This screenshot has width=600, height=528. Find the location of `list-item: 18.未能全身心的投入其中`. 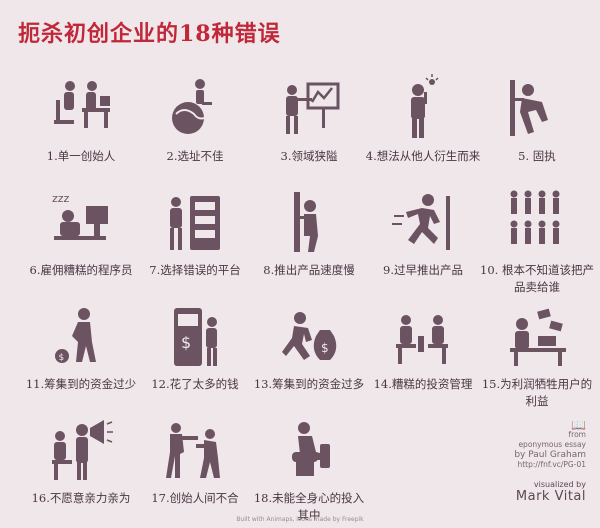

list-item: 18.未能全身心的投入其中 is located at coordinates (309, 469).